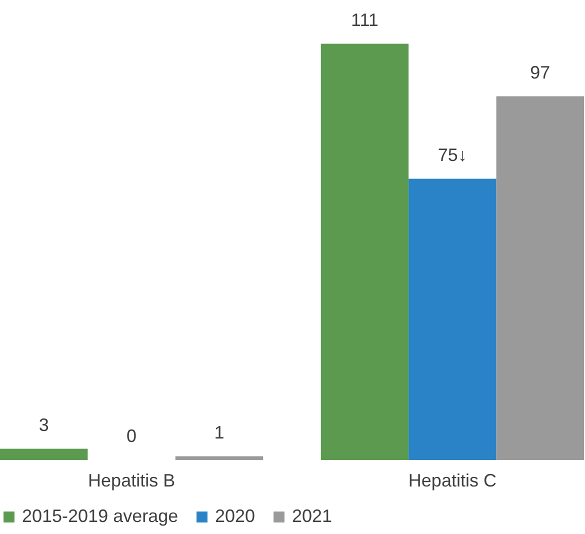 Image resolution: width=585 pixels, height=534 pixels. Describe the element at coordinates (132, 480) in the screenshot. I see `x-tick-label: Hepatitis B` at that location.